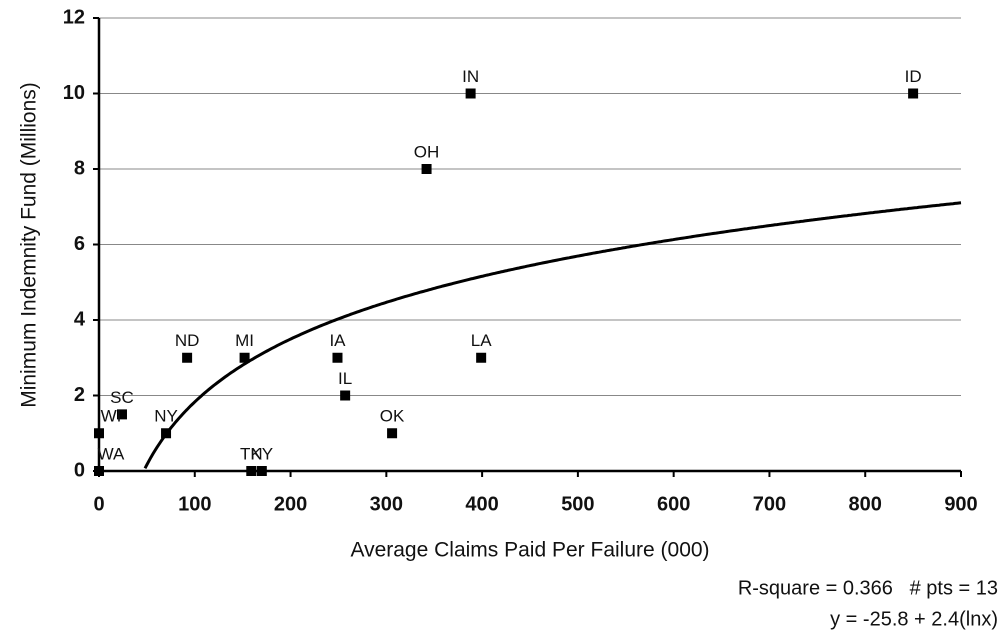 This screenshot has width=1004, height=638. I want to click on x-tick-label: 200, so click(290, 504).